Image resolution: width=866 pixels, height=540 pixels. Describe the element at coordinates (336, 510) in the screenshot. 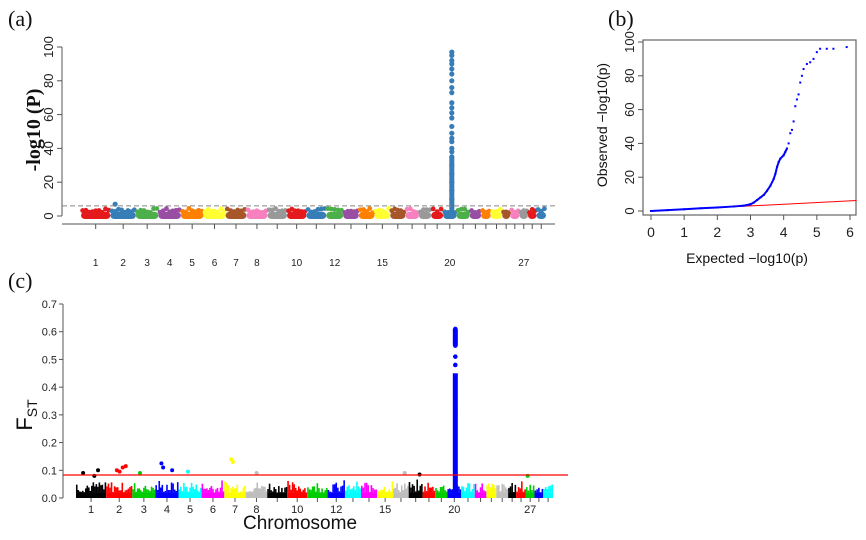

I see `x-tick-label: 12` at that location.